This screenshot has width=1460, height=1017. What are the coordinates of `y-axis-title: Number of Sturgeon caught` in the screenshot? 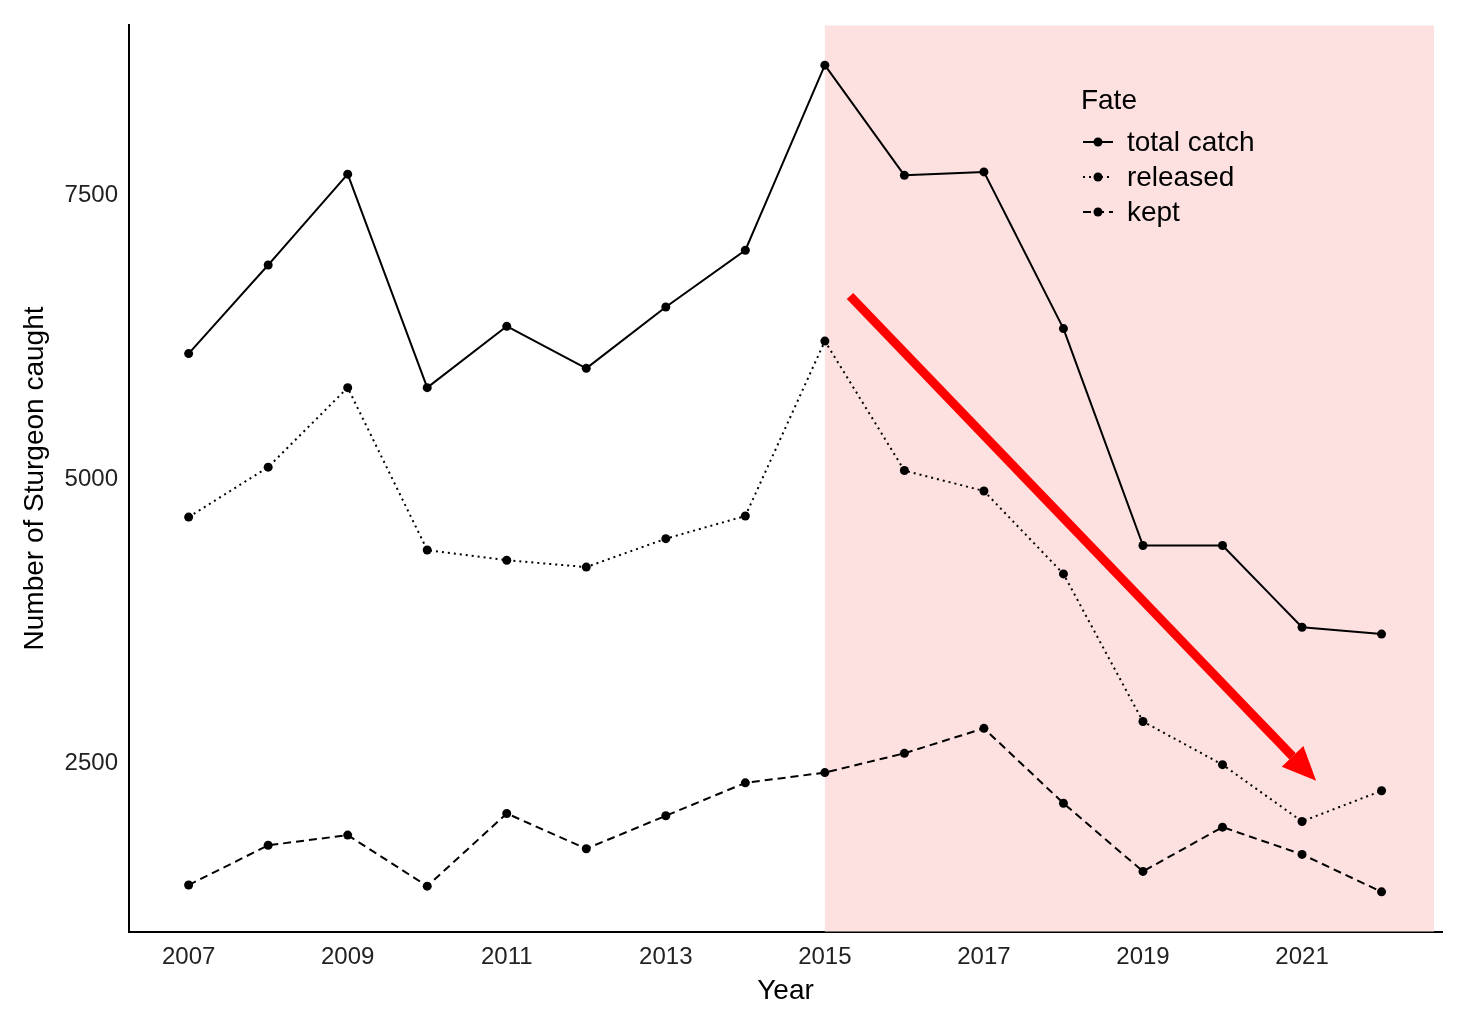 It's located at (33, 478).